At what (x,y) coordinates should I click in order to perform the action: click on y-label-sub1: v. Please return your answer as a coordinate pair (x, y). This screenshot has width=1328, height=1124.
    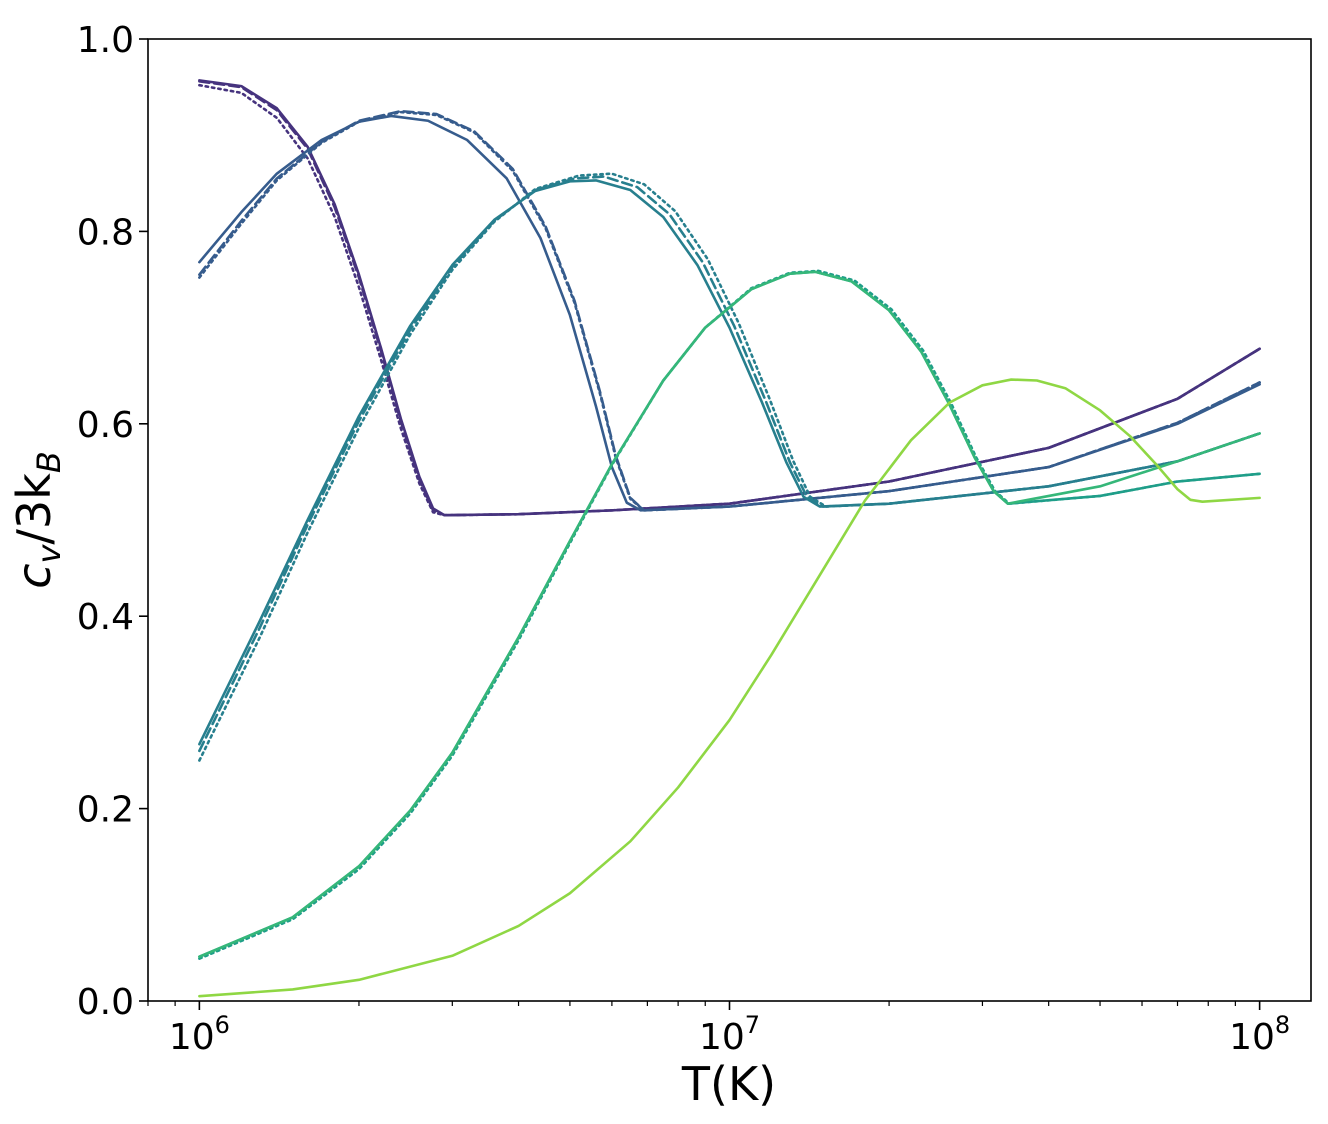
    Looking at the image, I should click on (49, 554).